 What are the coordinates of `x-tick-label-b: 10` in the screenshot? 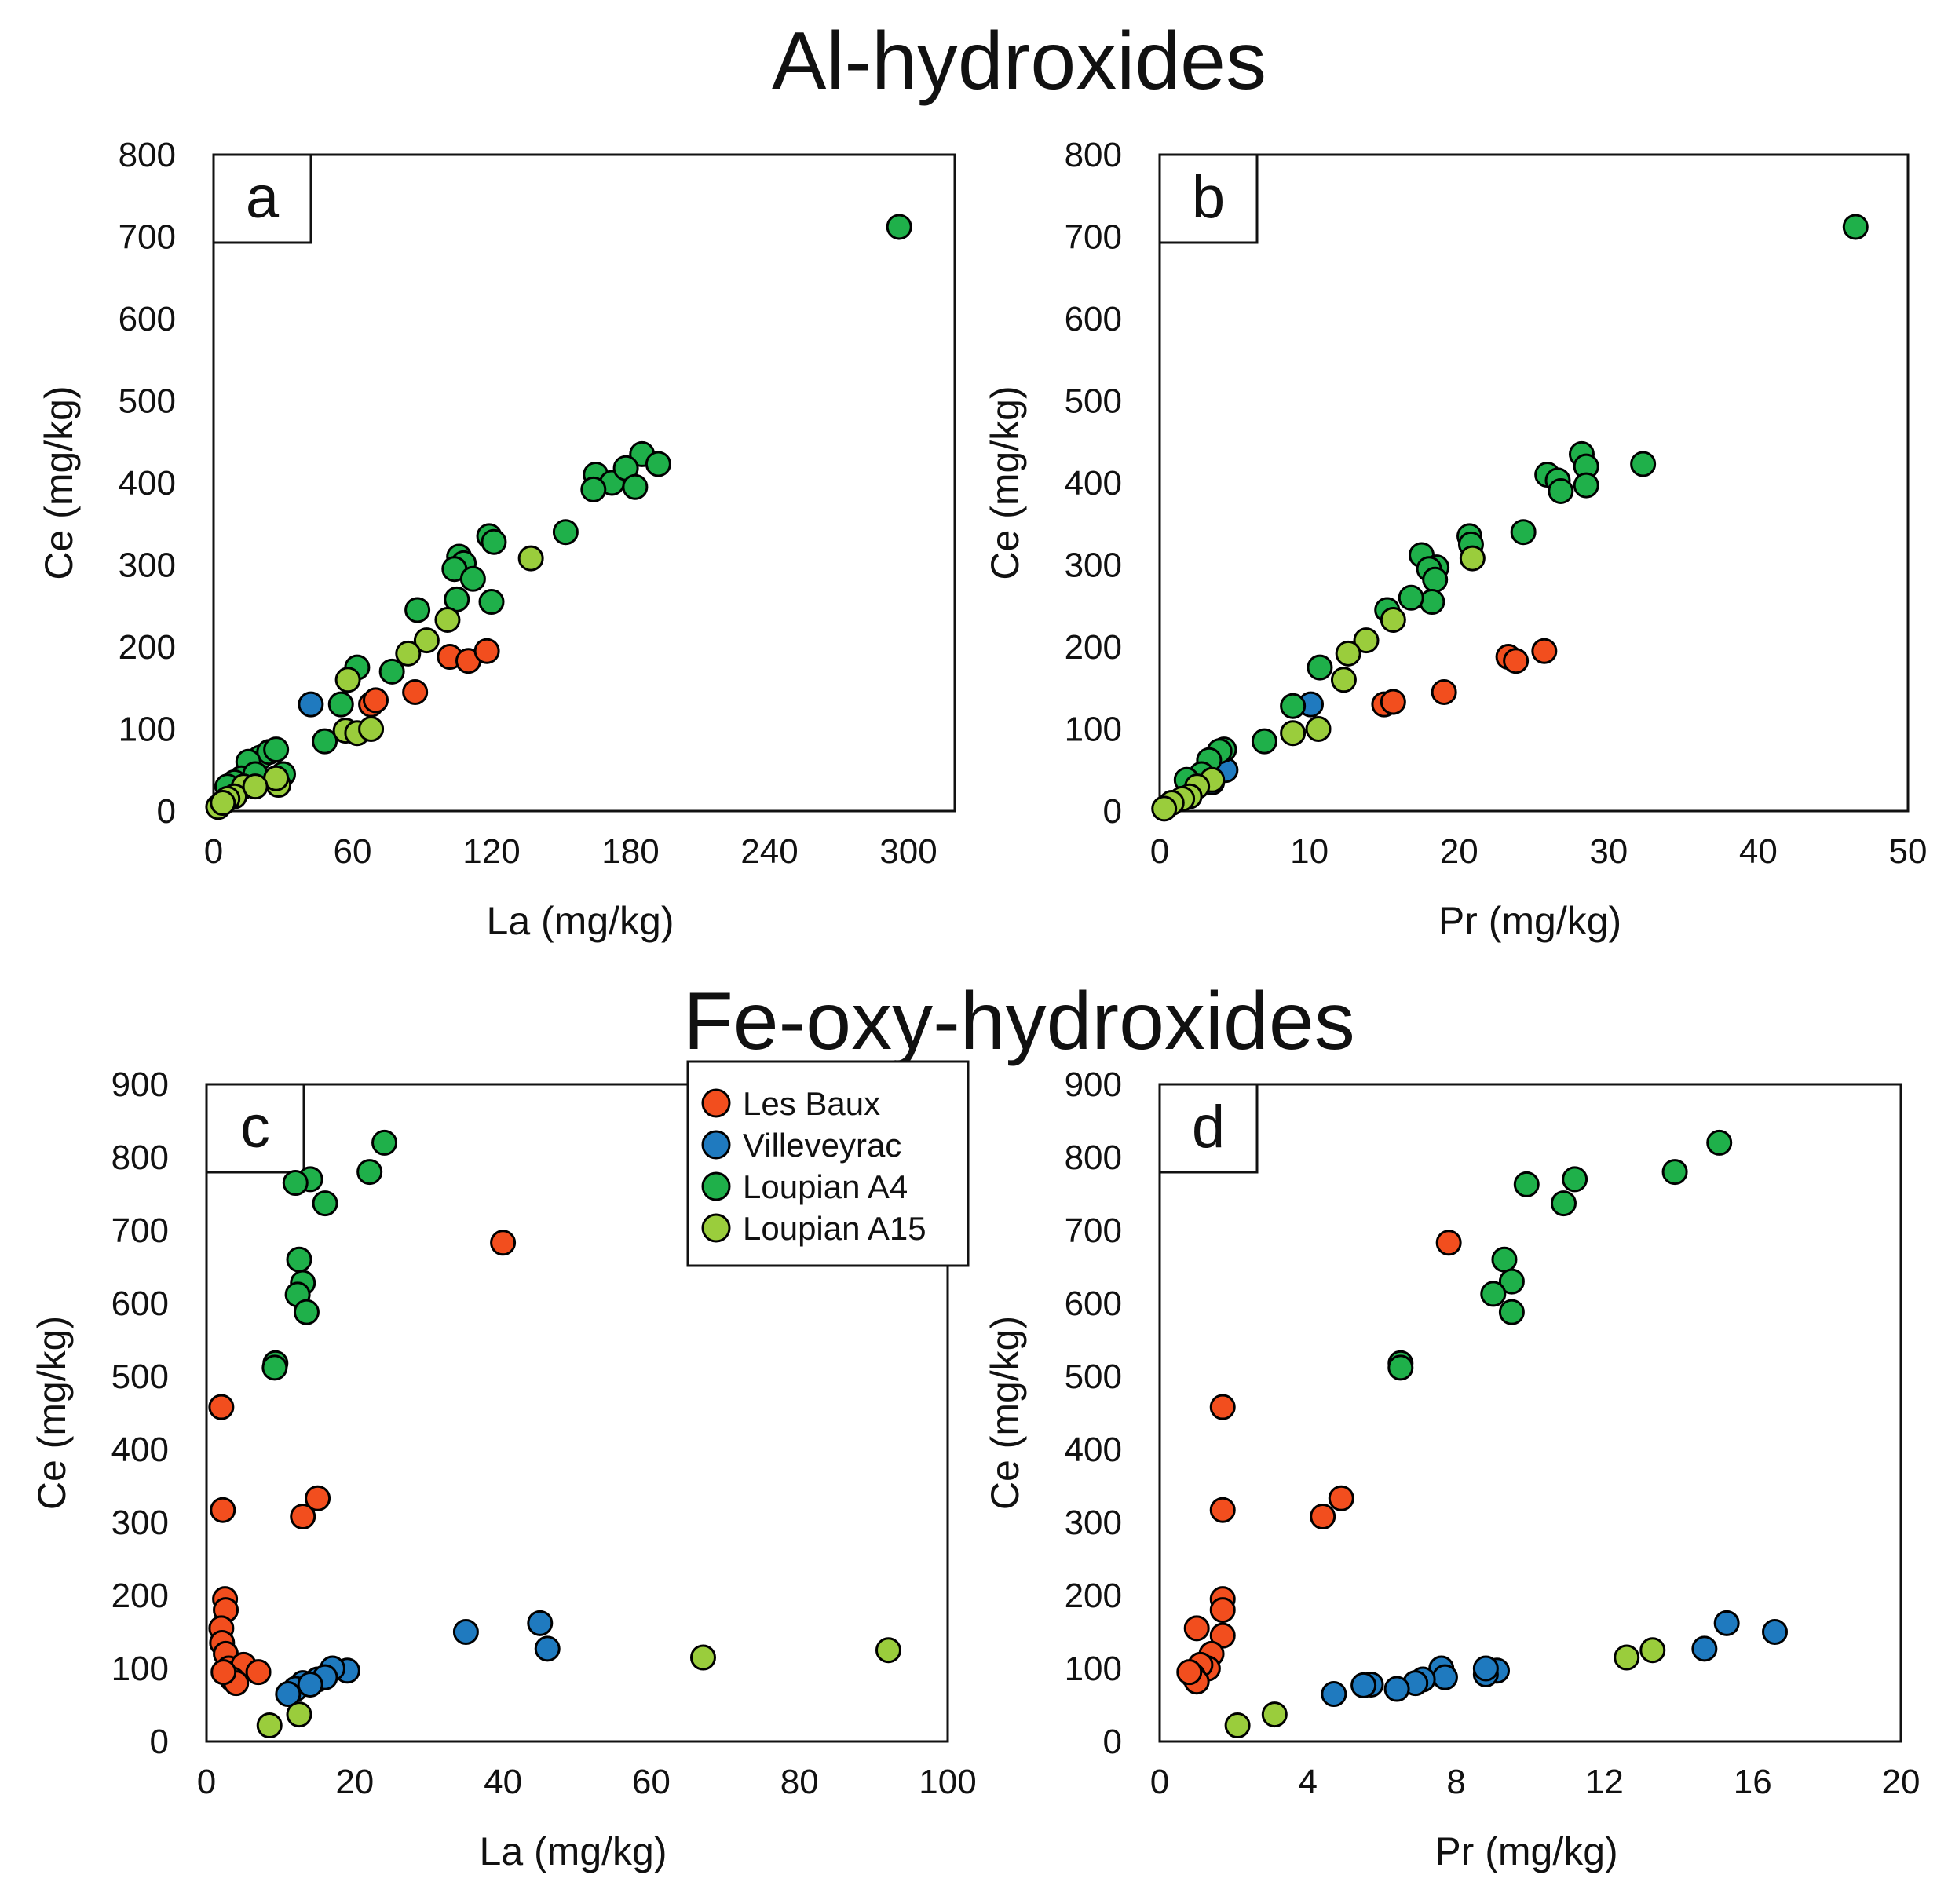 It's located at (1309, 851).